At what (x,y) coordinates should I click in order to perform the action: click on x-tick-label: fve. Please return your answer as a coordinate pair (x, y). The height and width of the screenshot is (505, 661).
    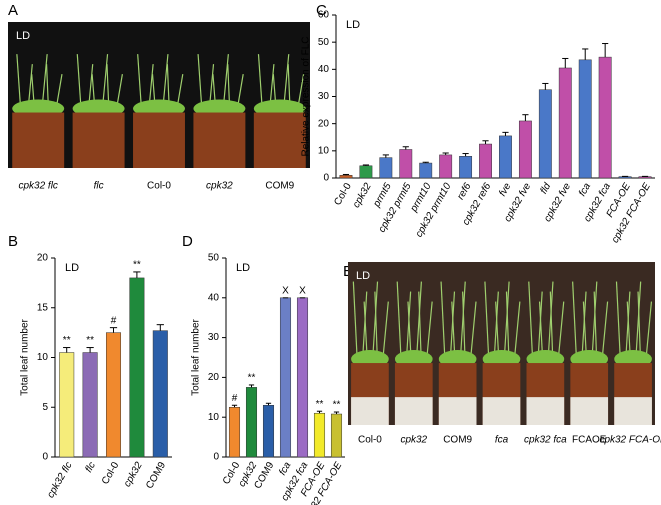
    Looking at the image, I should click on (505, 189).